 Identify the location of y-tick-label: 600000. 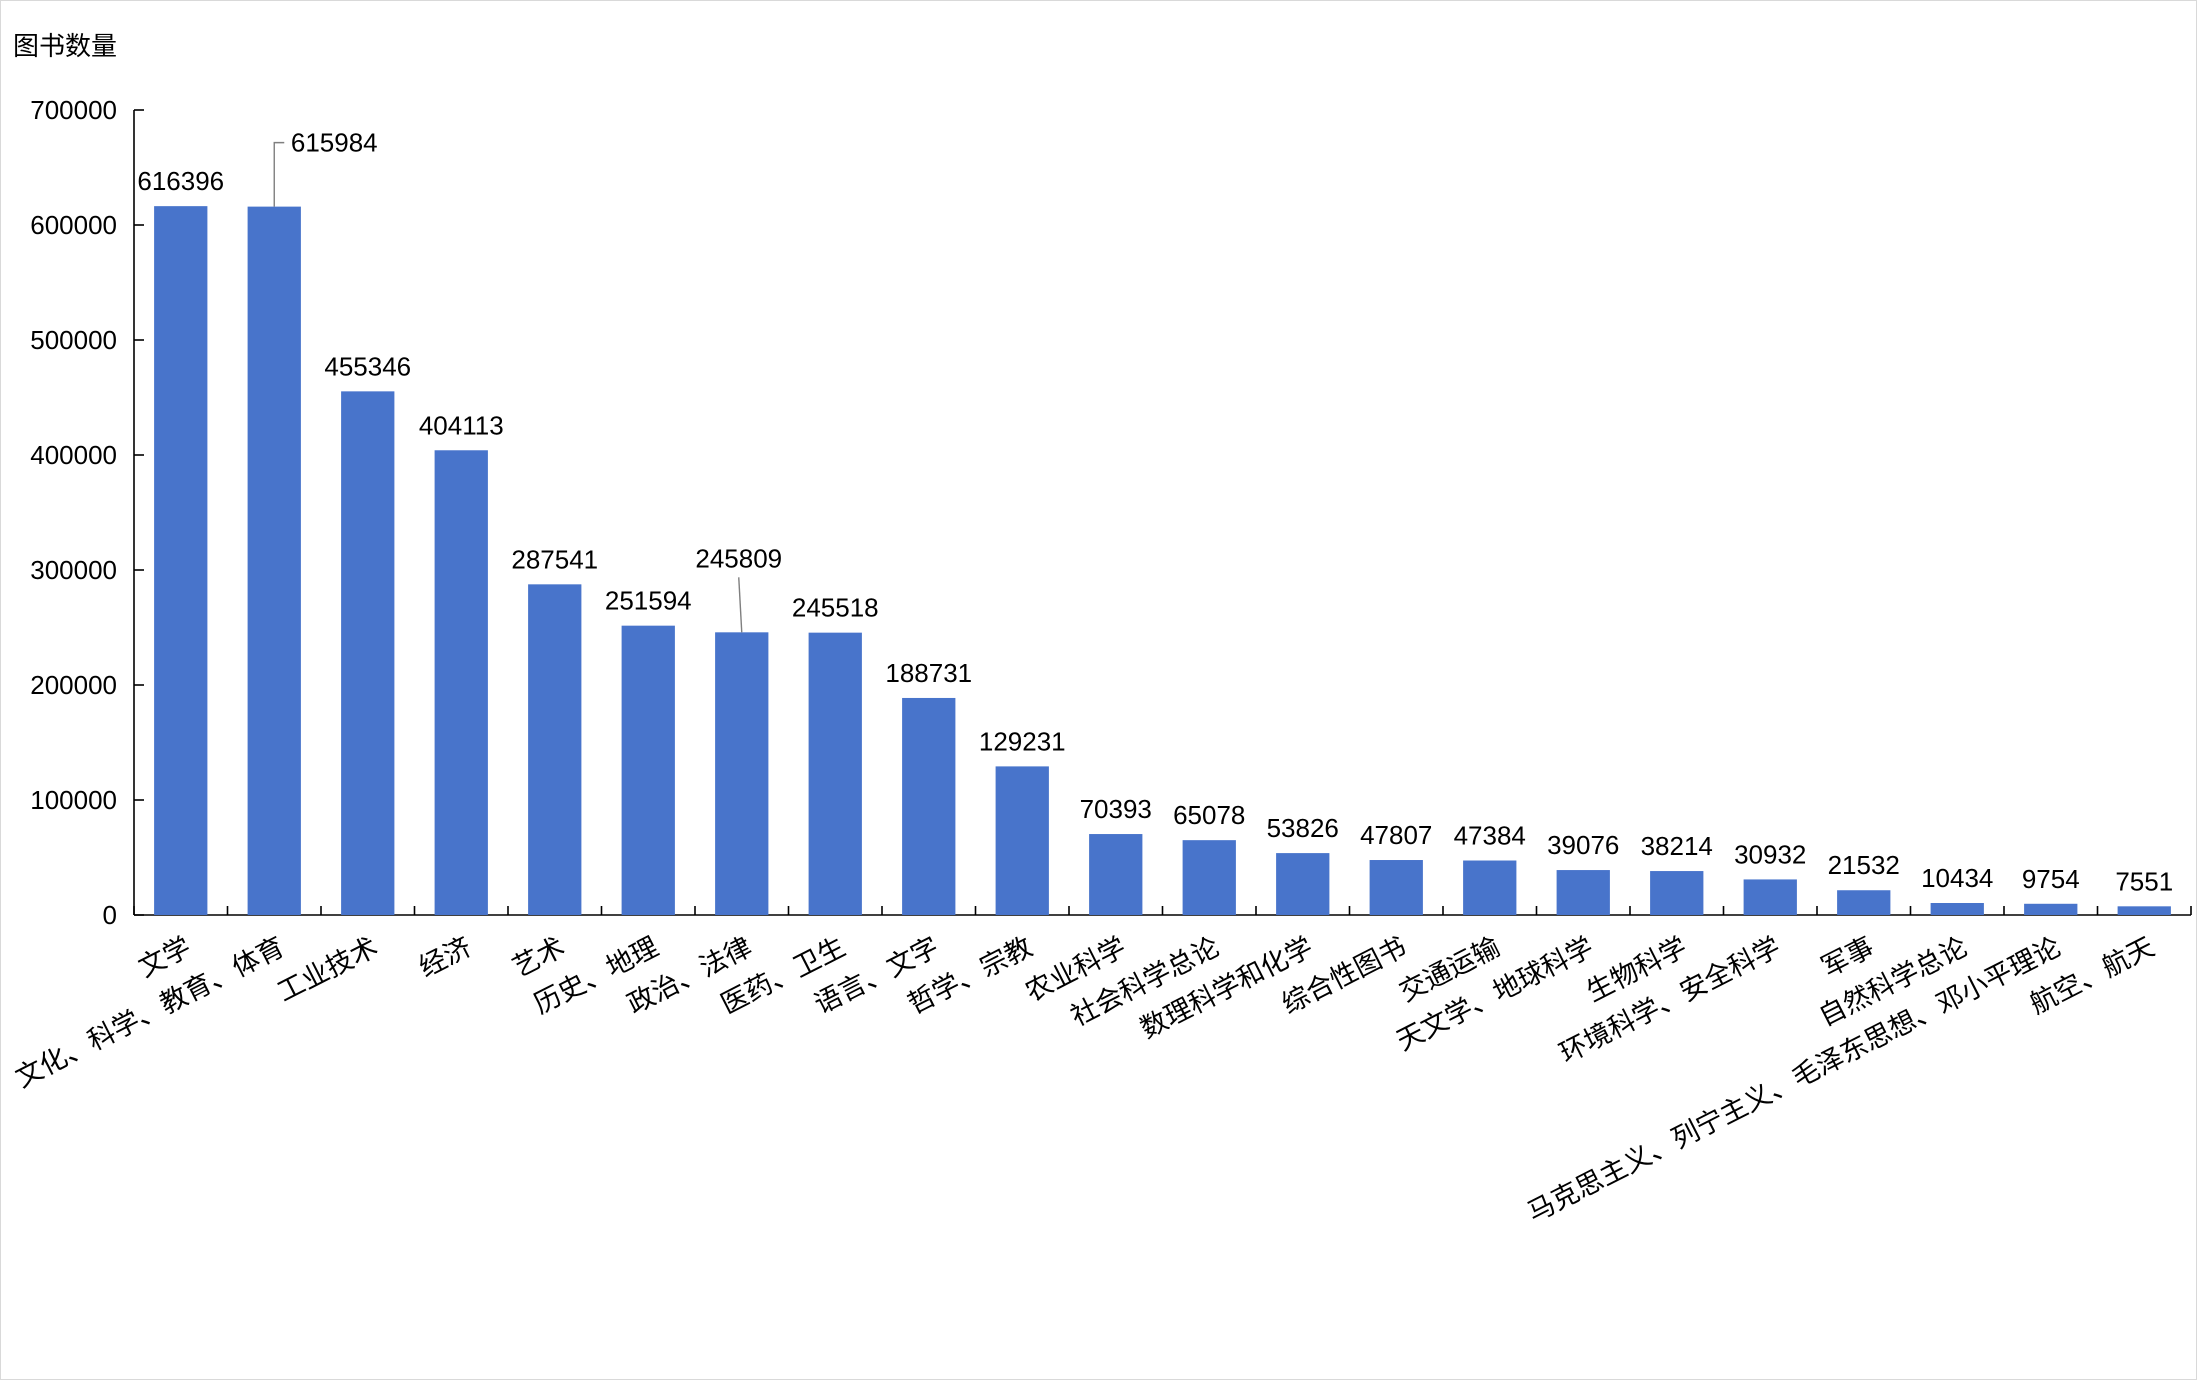
(73, 225).